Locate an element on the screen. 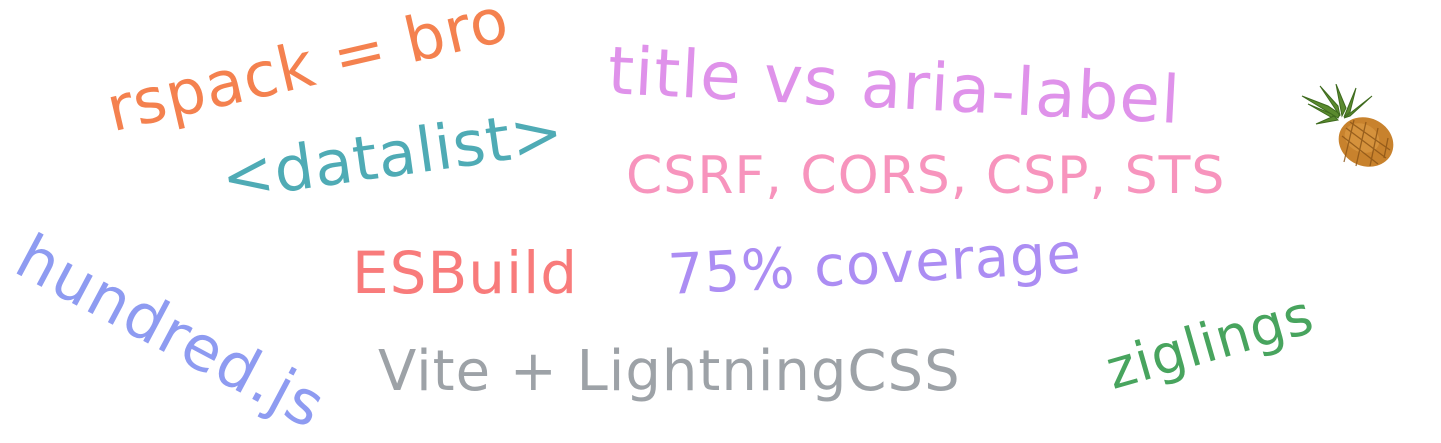  word-datalist: <datalist> is located at coordinates (392, 154).